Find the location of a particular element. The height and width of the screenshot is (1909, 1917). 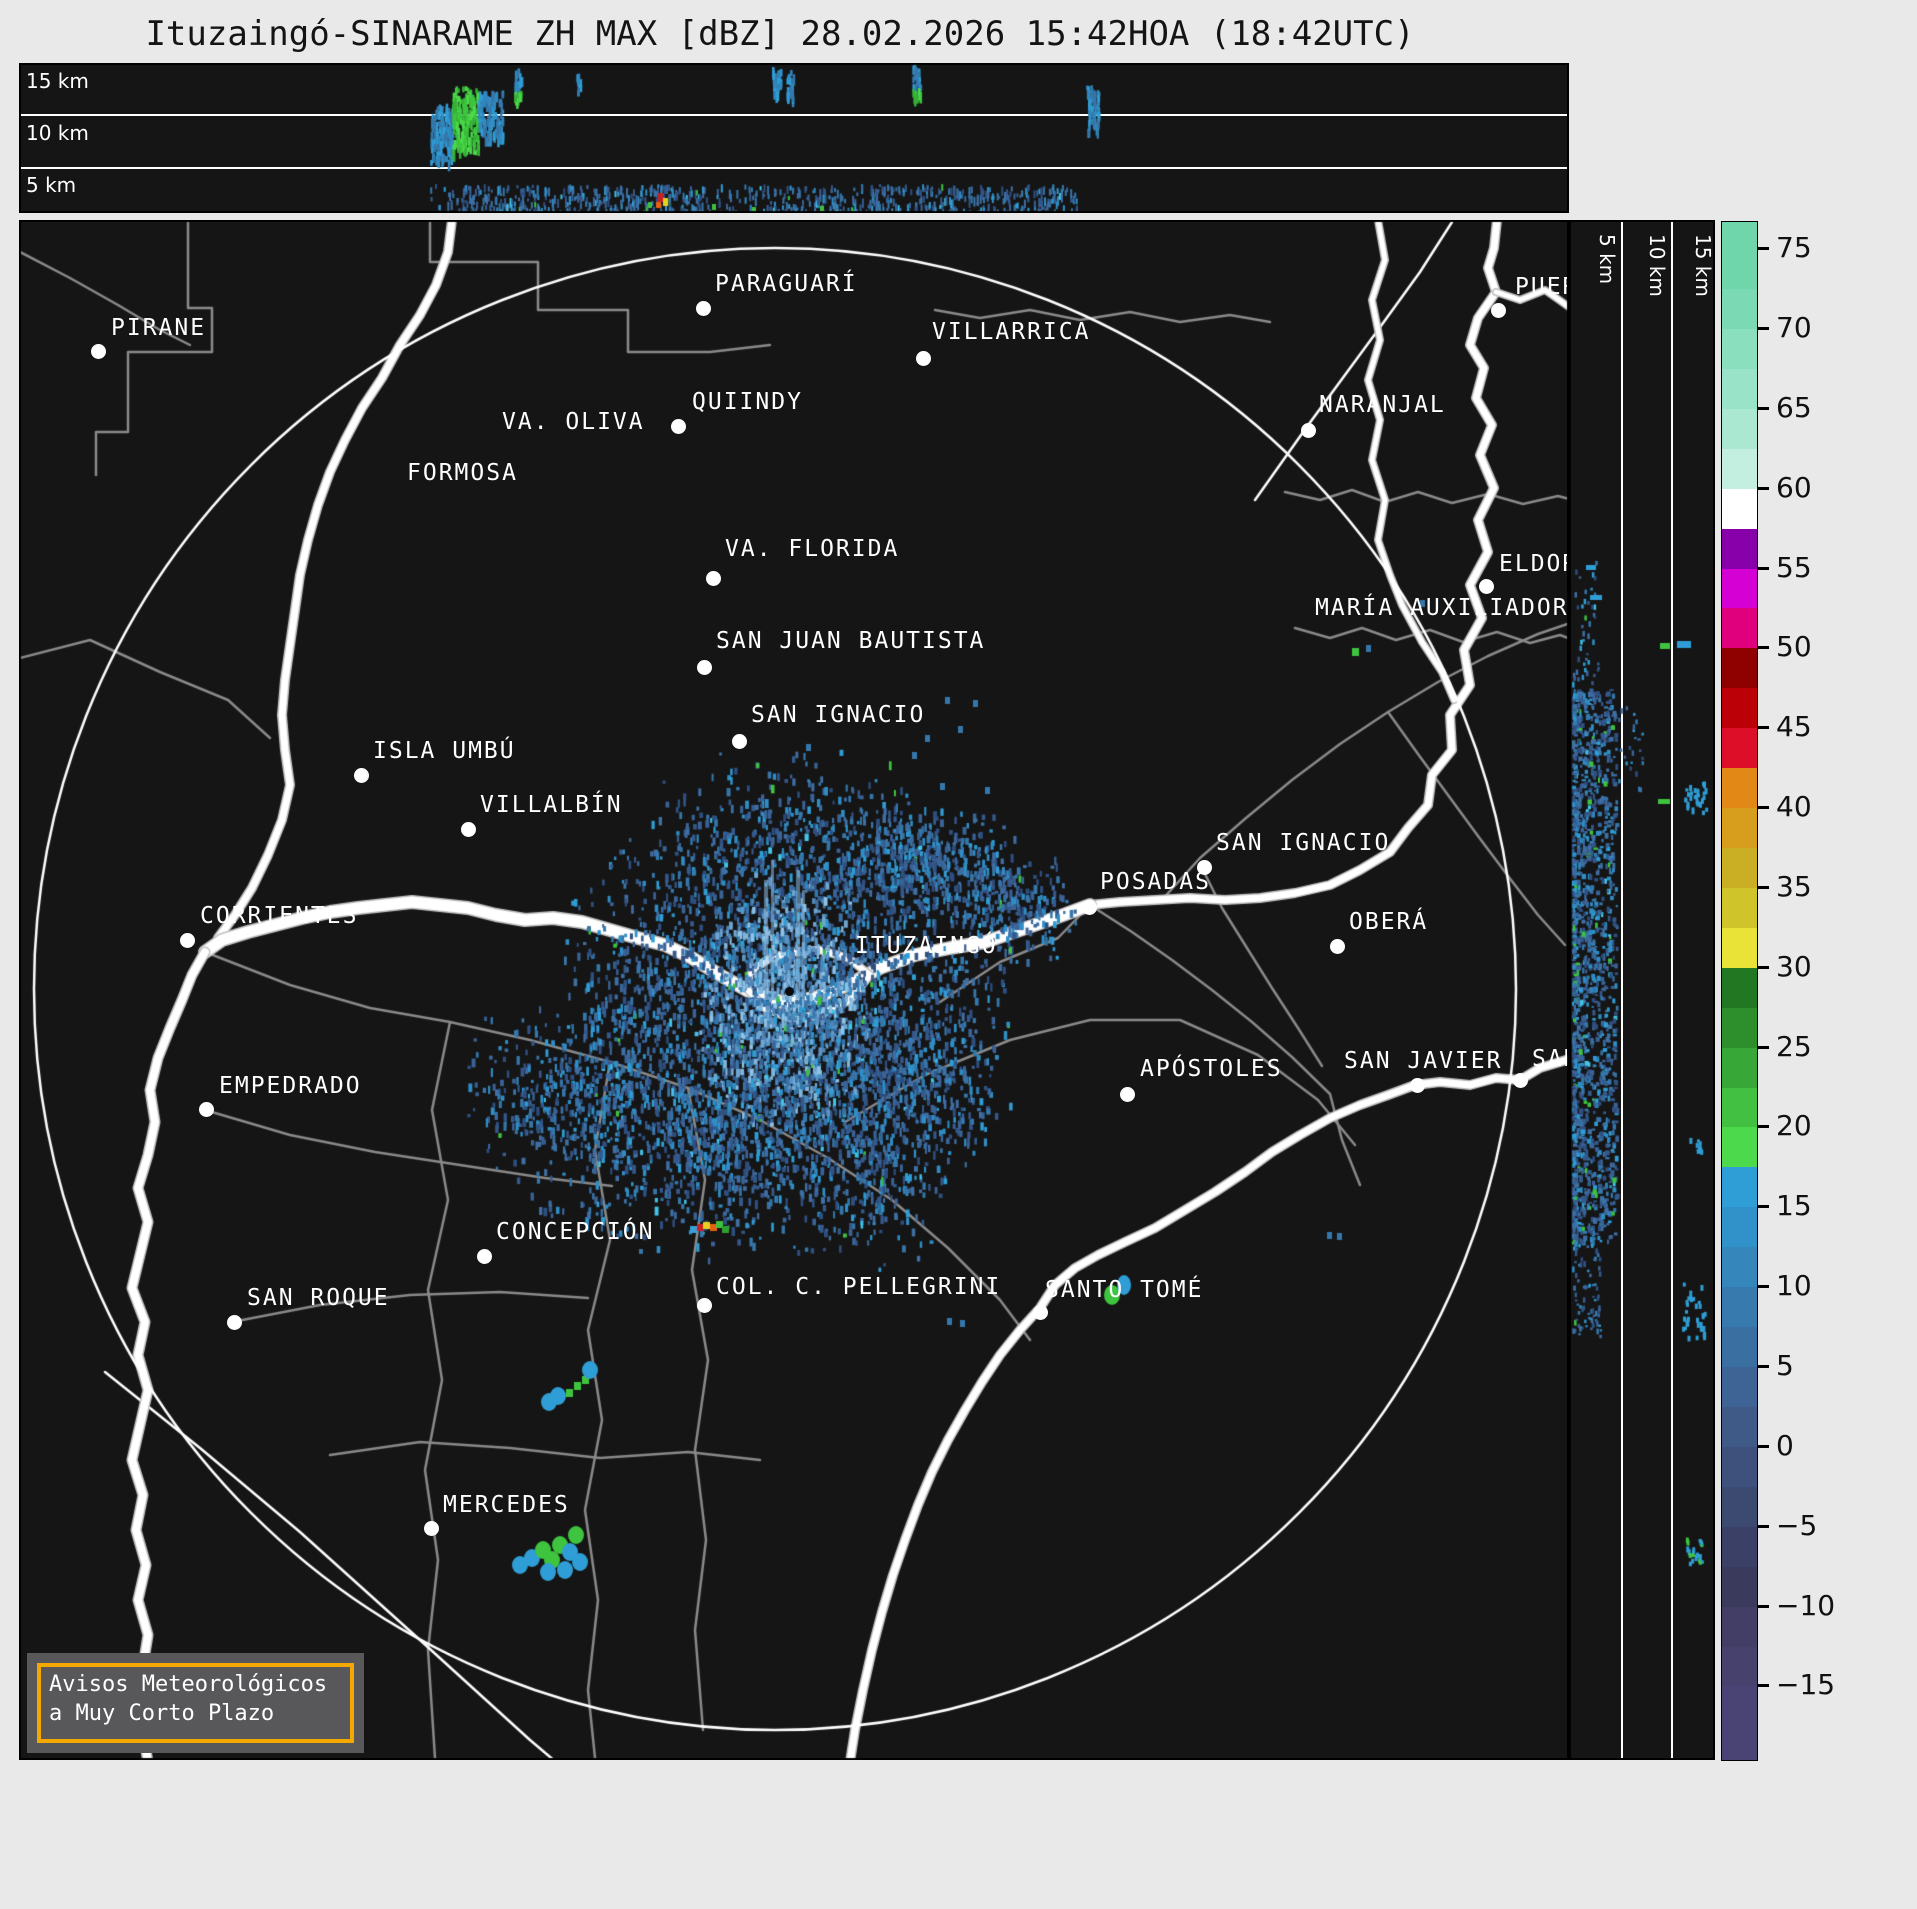

city-label: APÓSTOLES is located at coordinates (1211, 1069).